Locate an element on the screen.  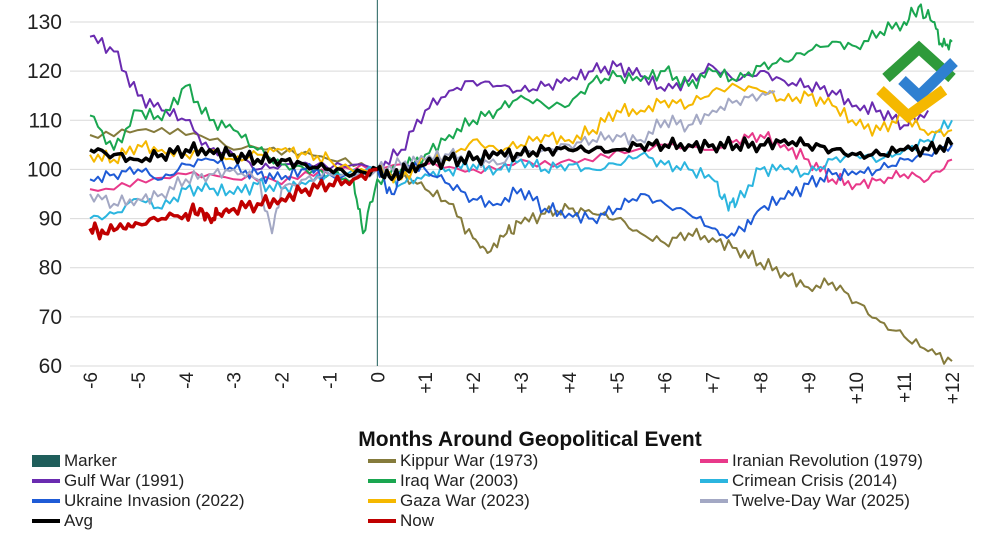
legend-label: Avg is located at coordinates (78, 520).